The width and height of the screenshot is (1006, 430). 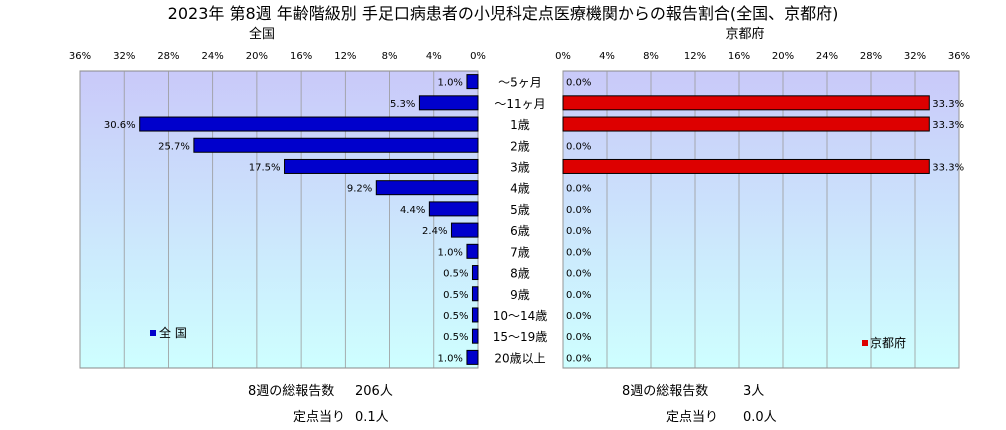 I want to click on left-data-label: 5.3%, so click(x=402, y=104).